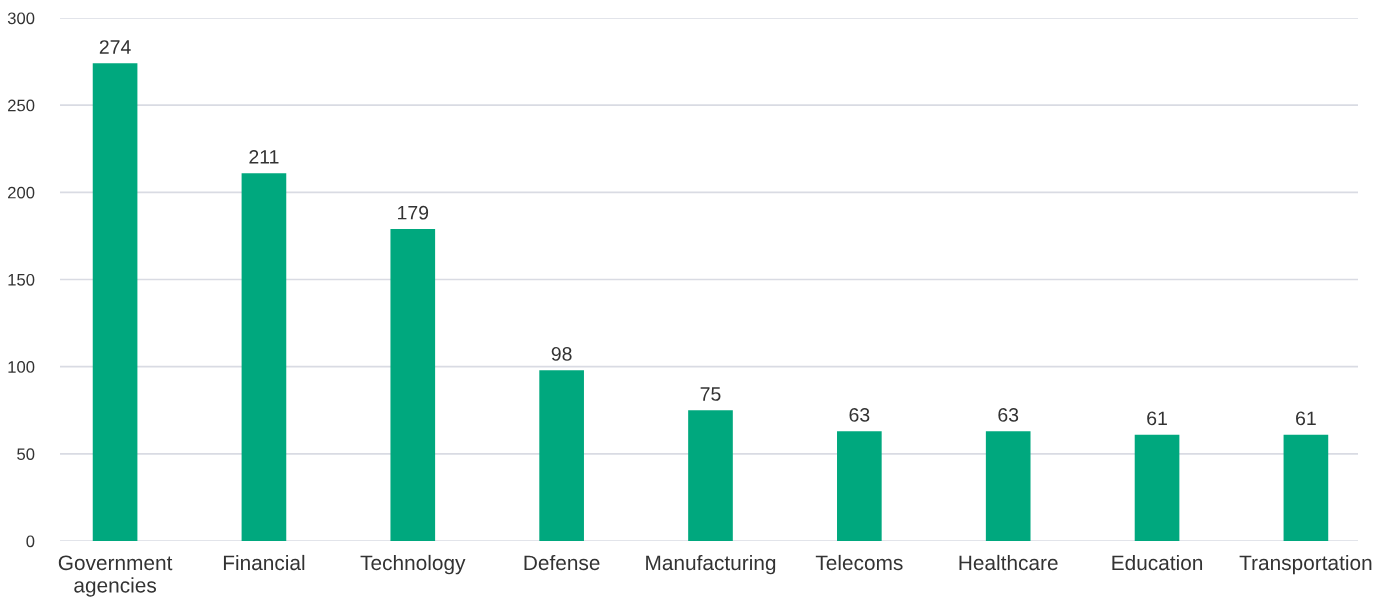  Describe the element at coordinates (1008, 562) in the screenshot. I see `x-tick-label: Healthcare` at that location.